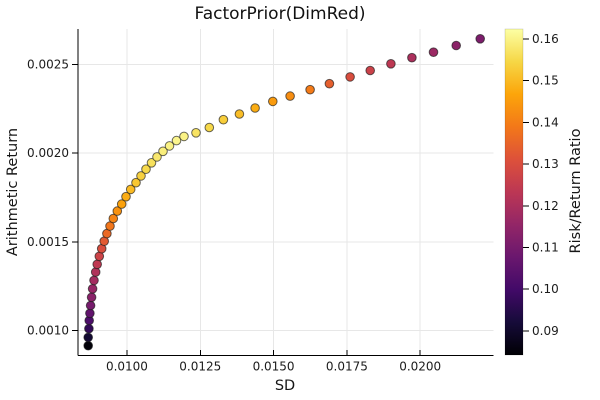 This screenshot has width=600, height=400. Describe the element at coordinates (279, 14) in the screenshot. I see `chart-title: FactorPrior(DimRed)` at that location.